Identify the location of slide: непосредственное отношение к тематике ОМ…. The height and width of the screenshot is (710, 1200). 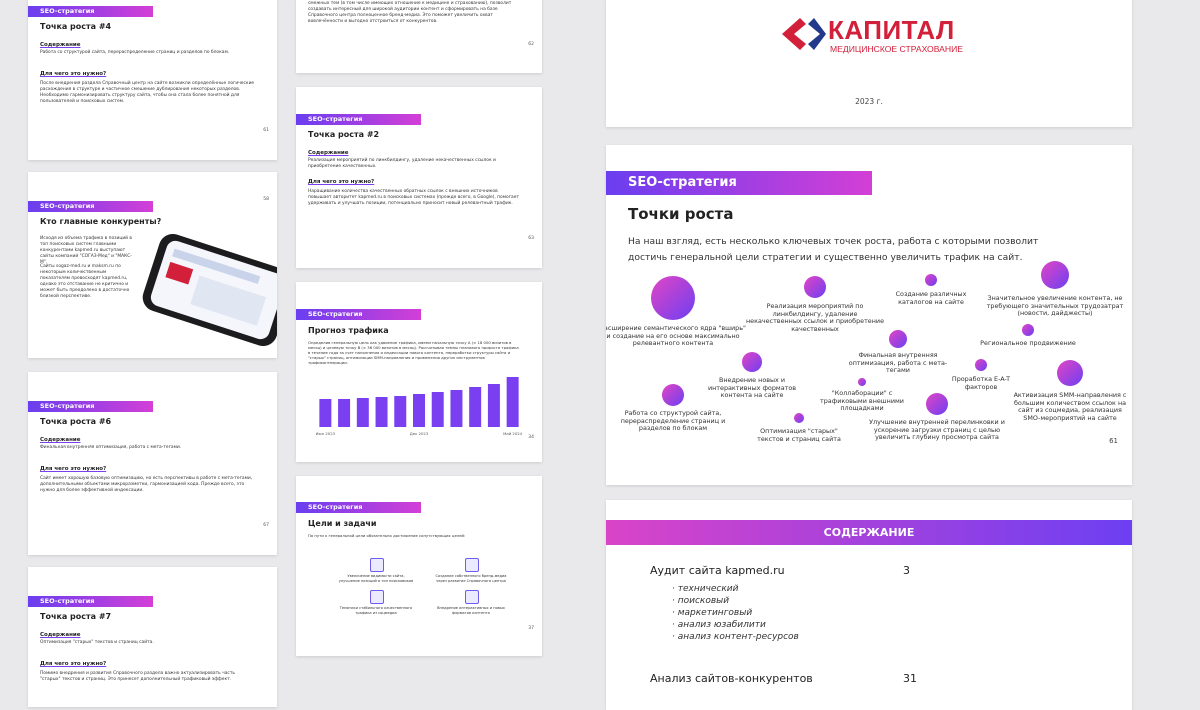
(419, 36).